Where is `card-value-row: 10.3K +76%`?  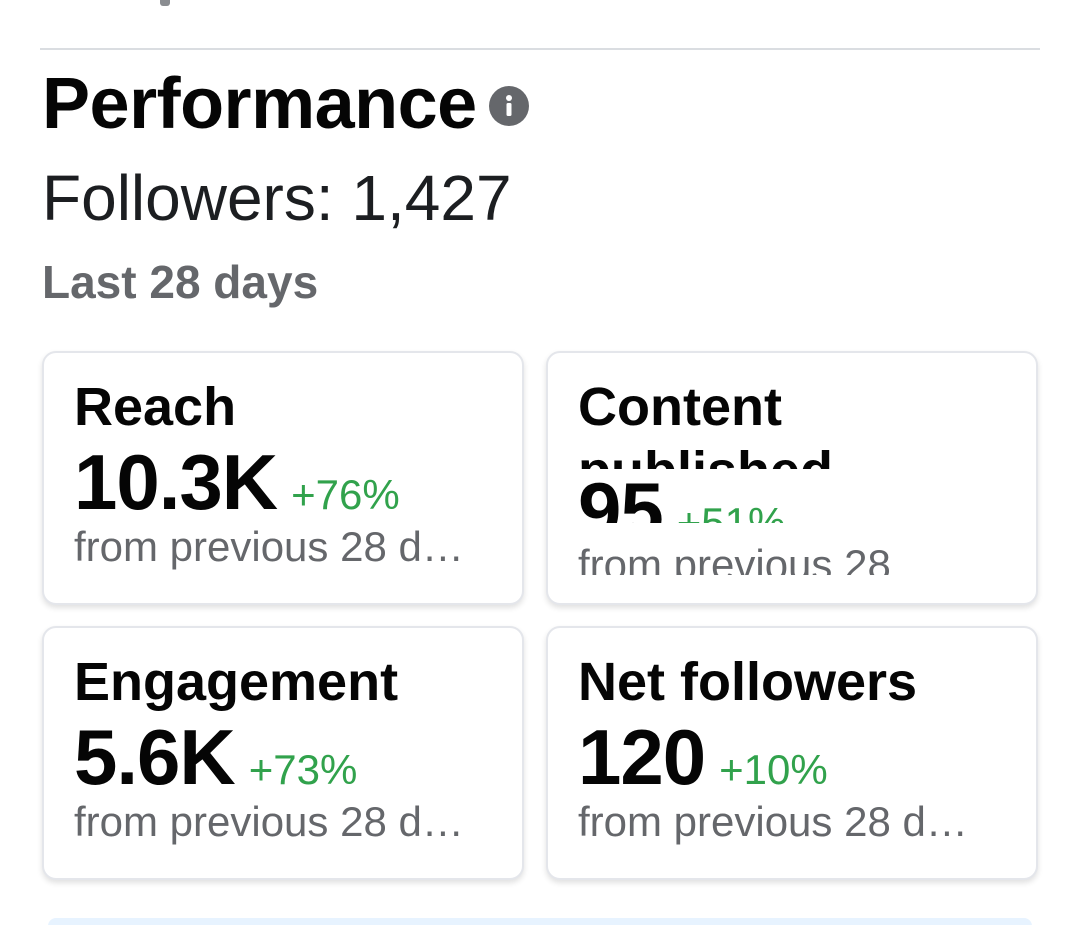 card-value-row: 10.3K +76% is located at coordinates (237, 482).